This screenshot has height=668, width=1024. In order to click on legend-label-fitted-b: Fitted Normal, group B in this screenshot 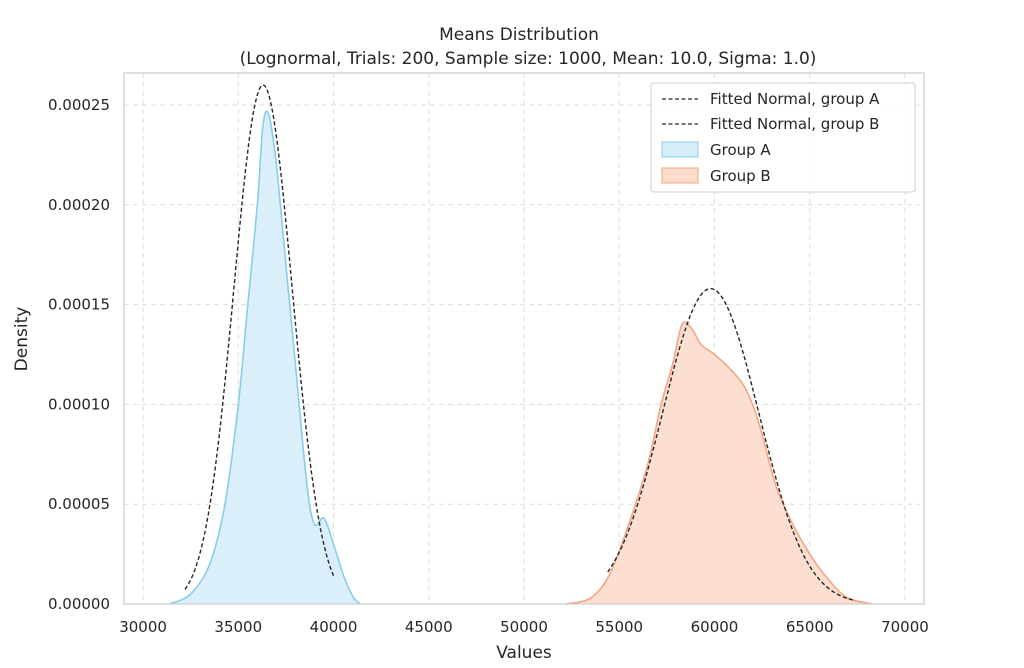, I will do `click(794, 124)`.